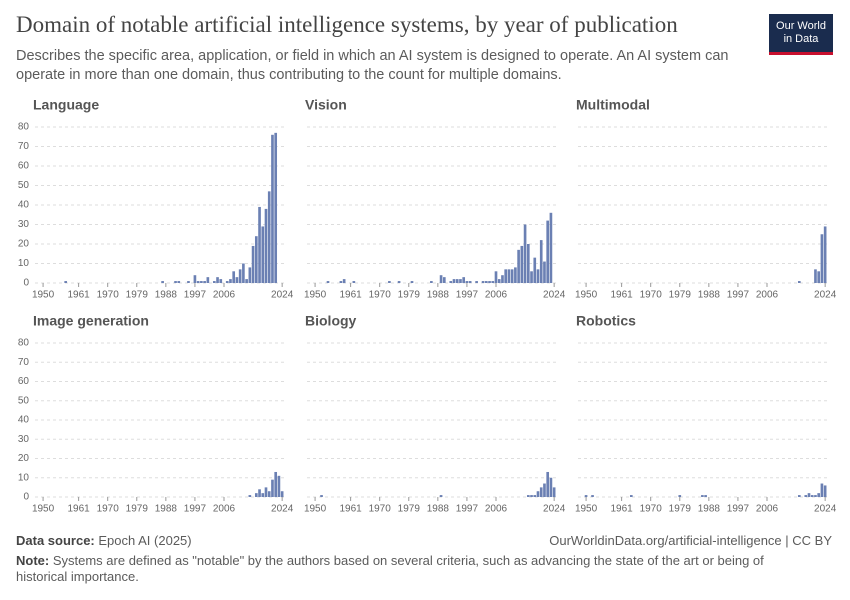 This screenshot has height=600, width=850. I want to click on y-tick-label: 80, so click(24, 127).